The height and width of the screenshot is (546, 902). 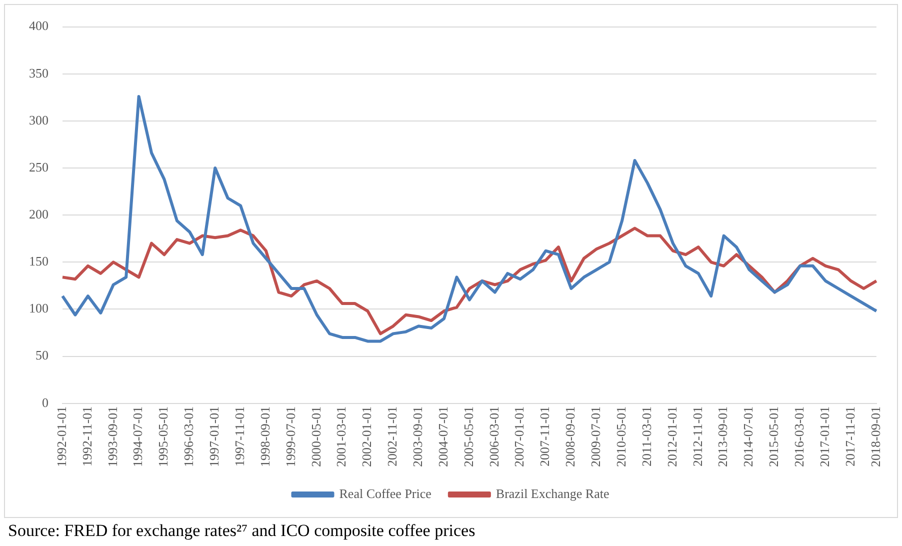 I want to click on source-note: Source: FRED for exchange rates²⁷ and ICO composite coffee prices, so click(x=242, y=531).